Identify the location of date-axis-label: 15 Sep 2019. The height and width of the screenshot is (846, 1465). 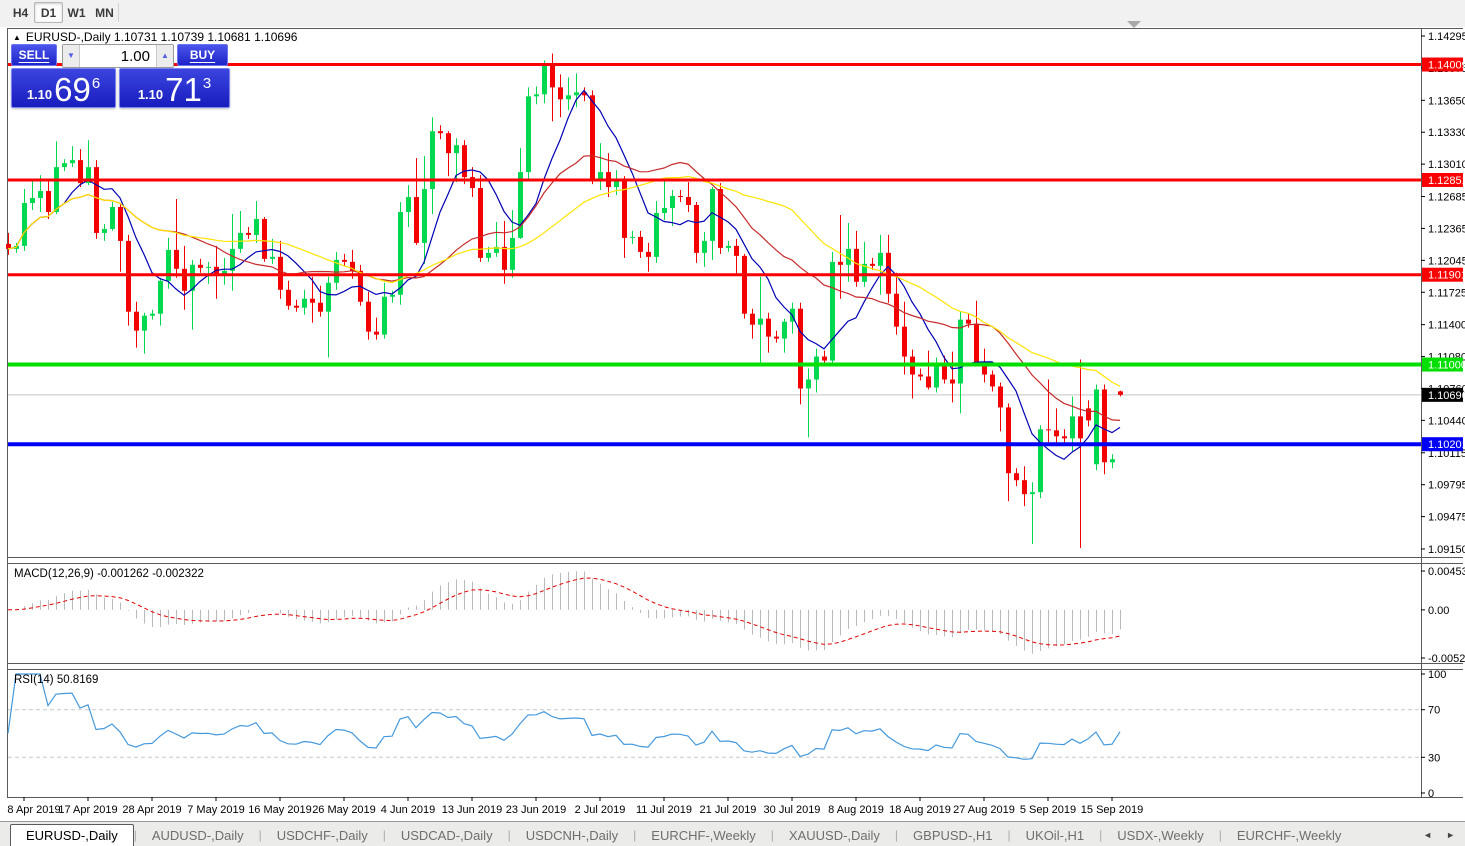
(1112, 810).